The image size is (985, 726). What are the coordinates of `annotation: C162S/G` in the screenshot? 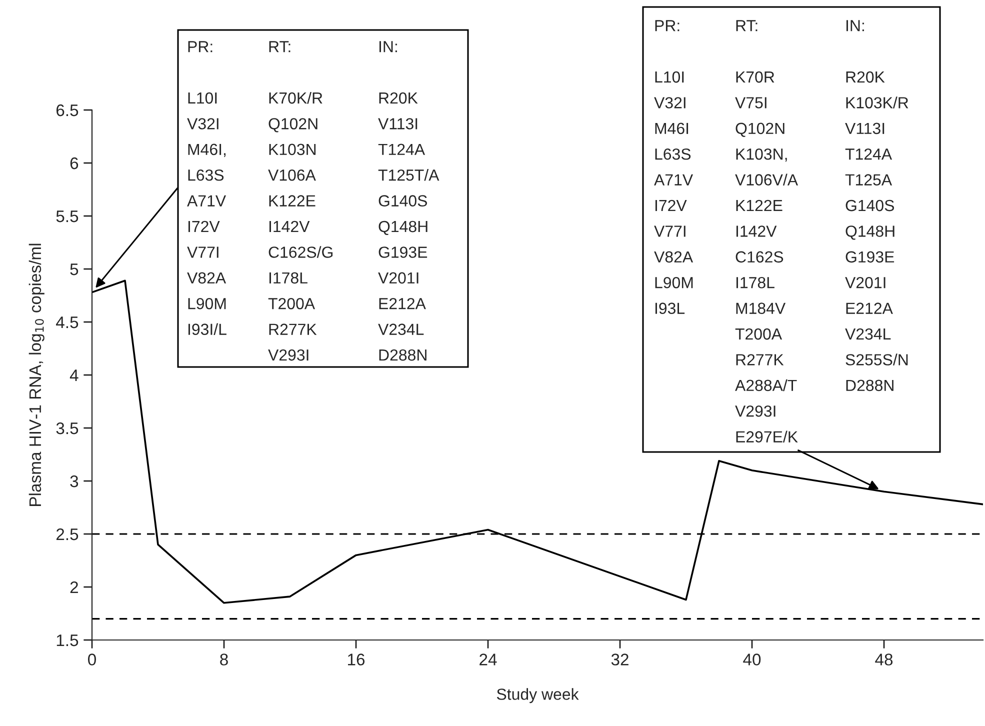 It's located at (300, 252).